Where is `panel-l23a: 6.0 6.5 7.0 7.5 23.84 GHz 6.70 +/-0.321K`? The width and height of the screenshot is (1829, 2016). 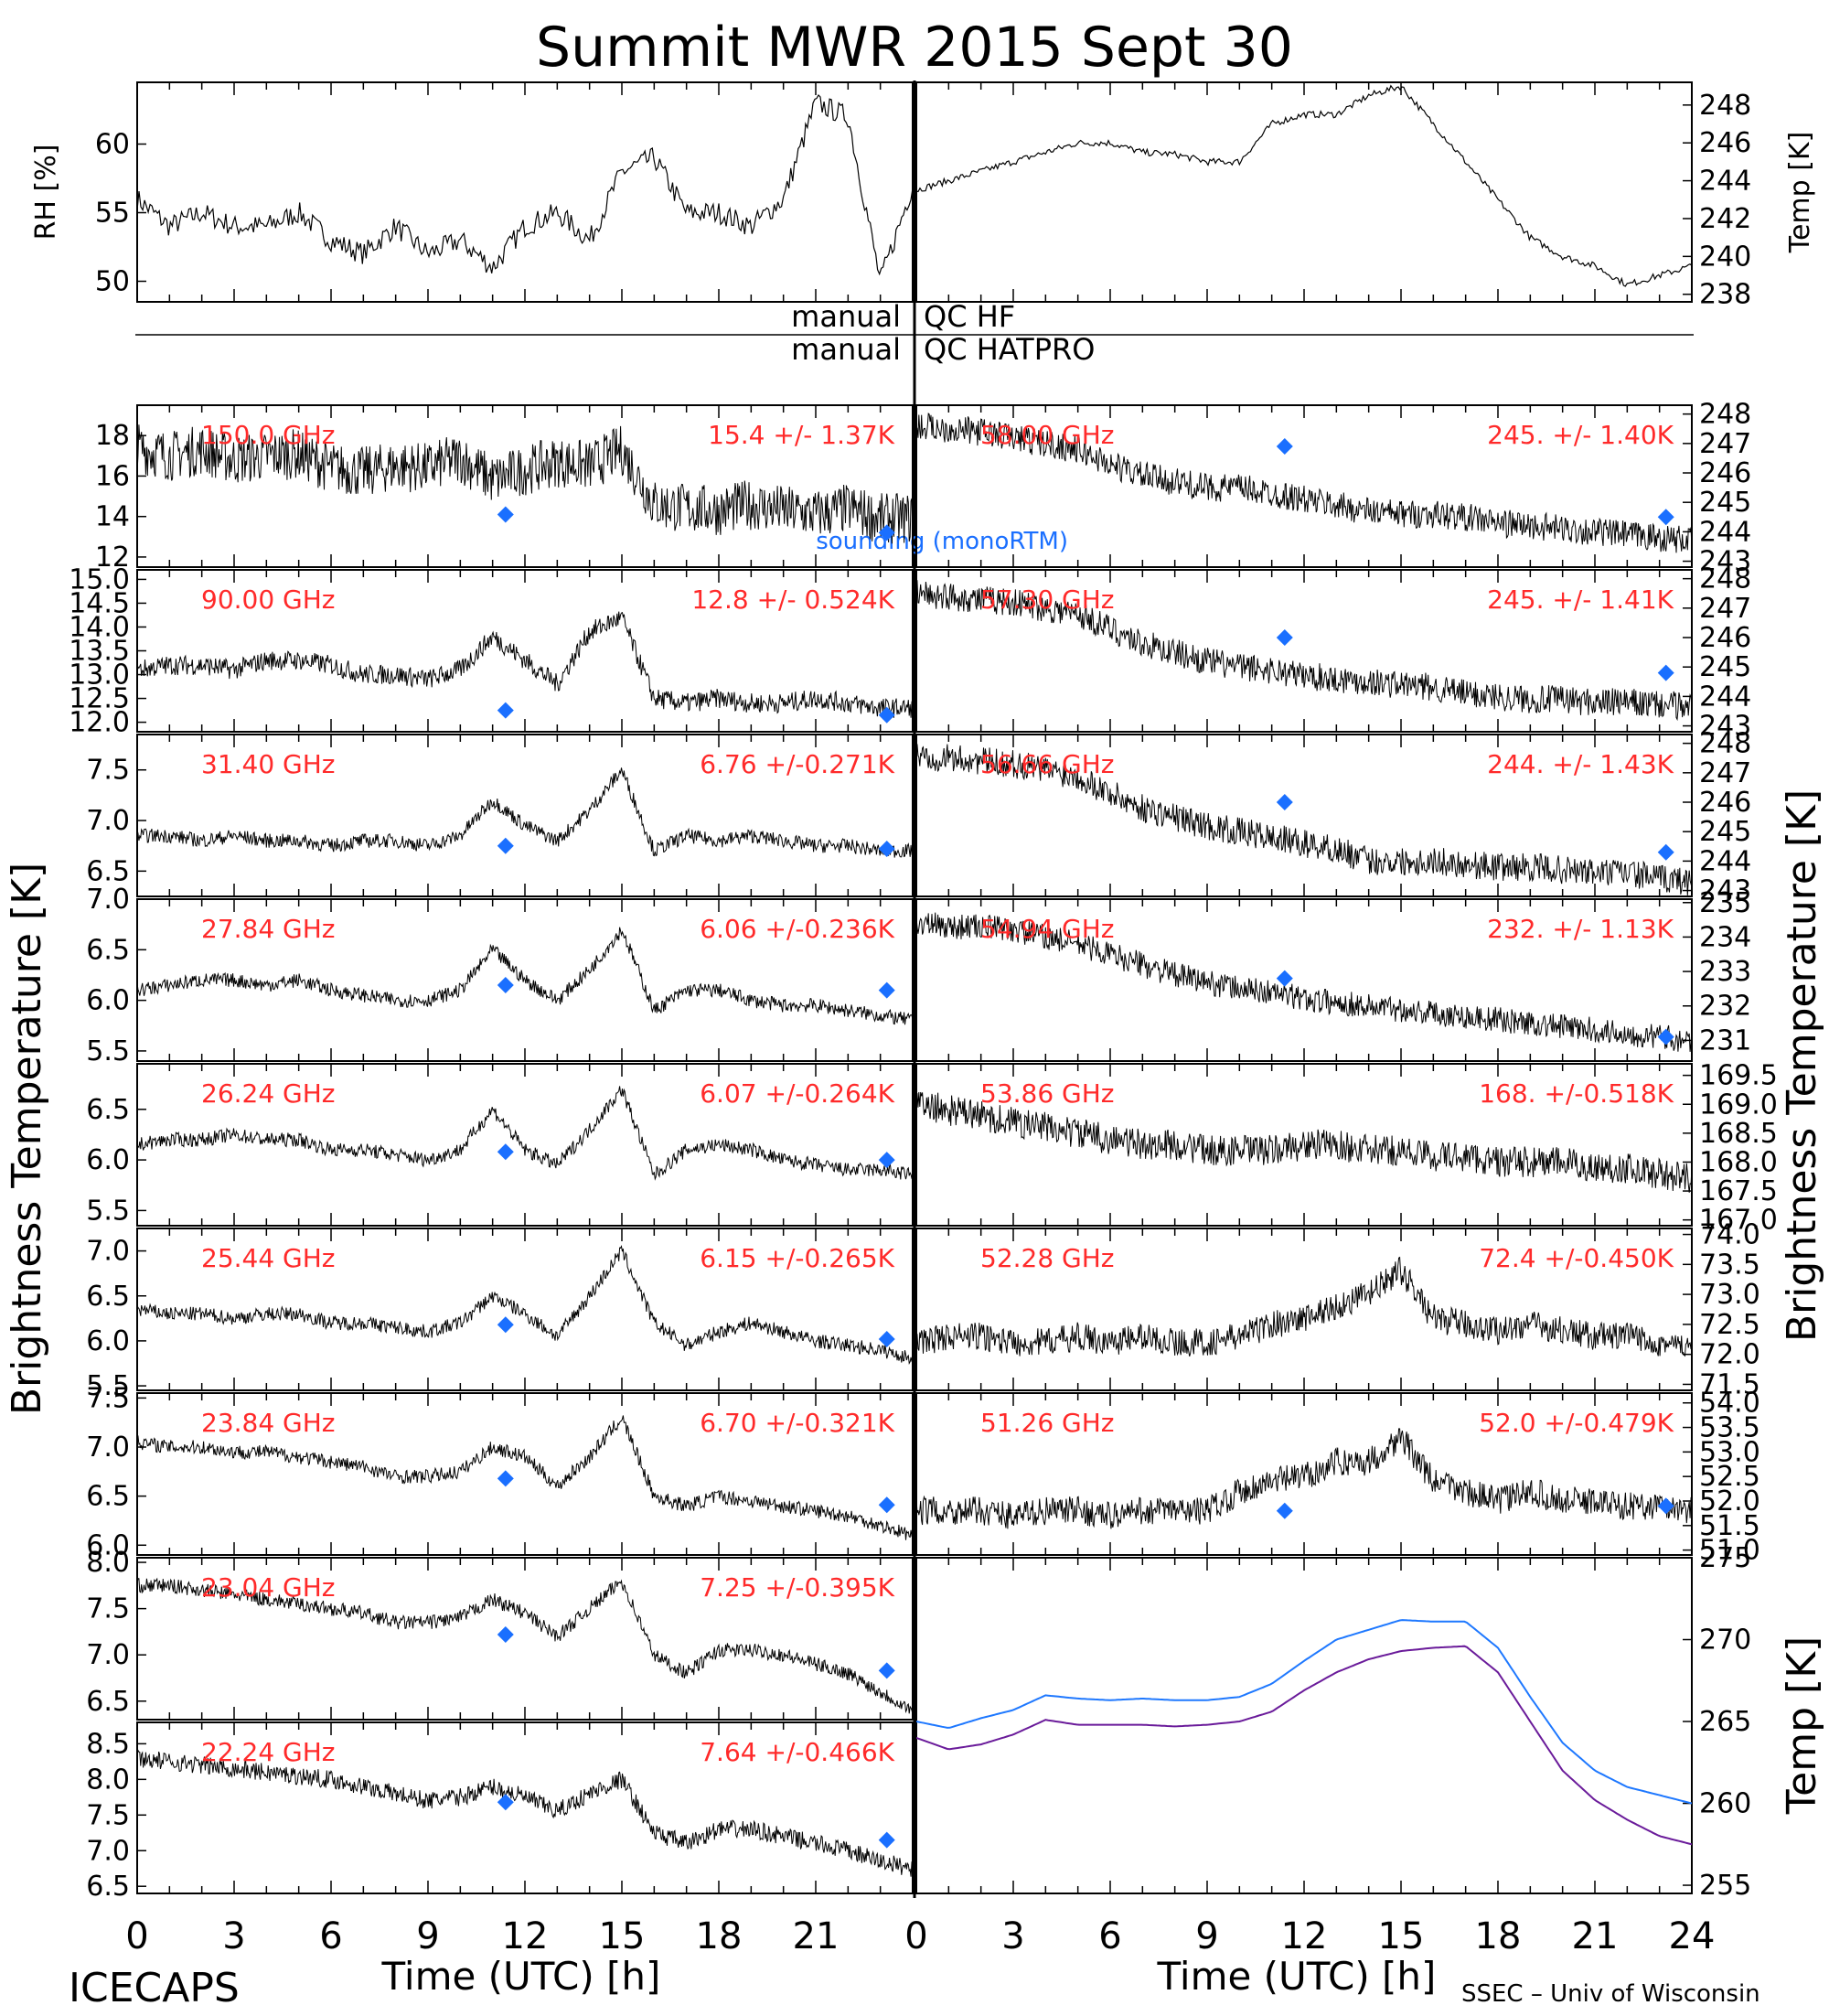 panel-l23a: 6.0 6.5 7.0 7.5 23.84 GHz 6.70 +/-0.321K is located at coordinates (500, 1471).